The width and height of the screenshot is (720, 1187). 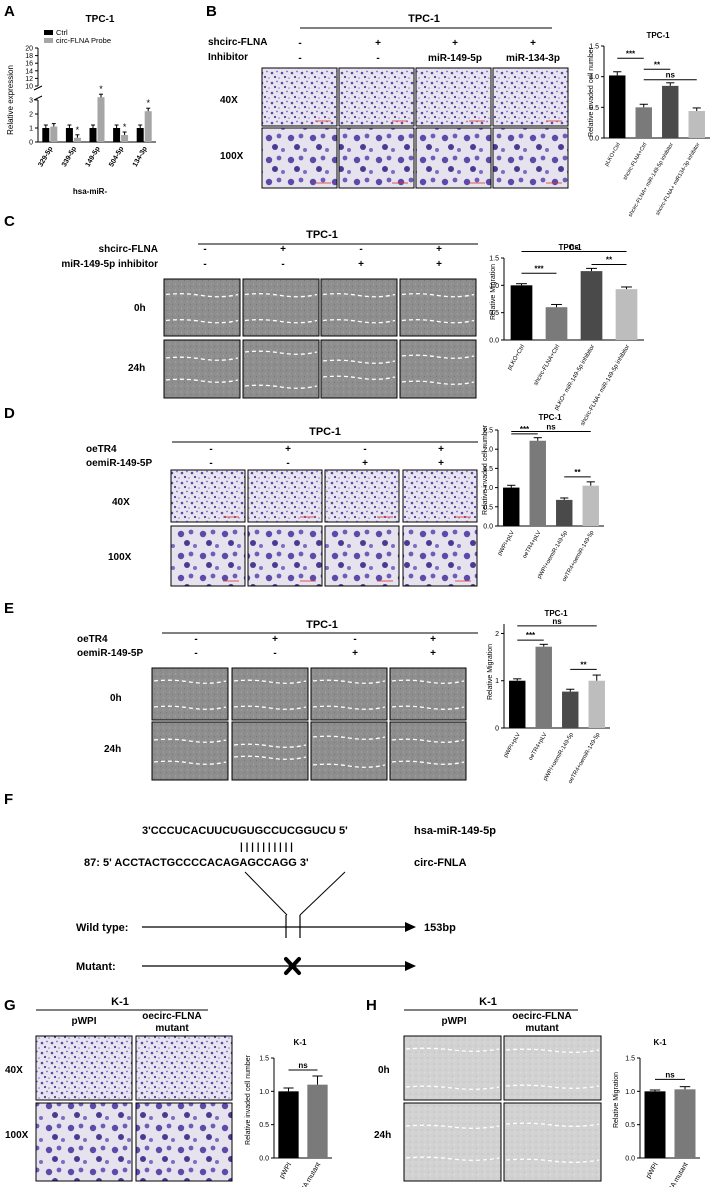 What do you see at coordinates (616, 1100) in the screenshot?
I see `panel-h-ylabel: Relative Migration` at bounding box center [616, 1100].